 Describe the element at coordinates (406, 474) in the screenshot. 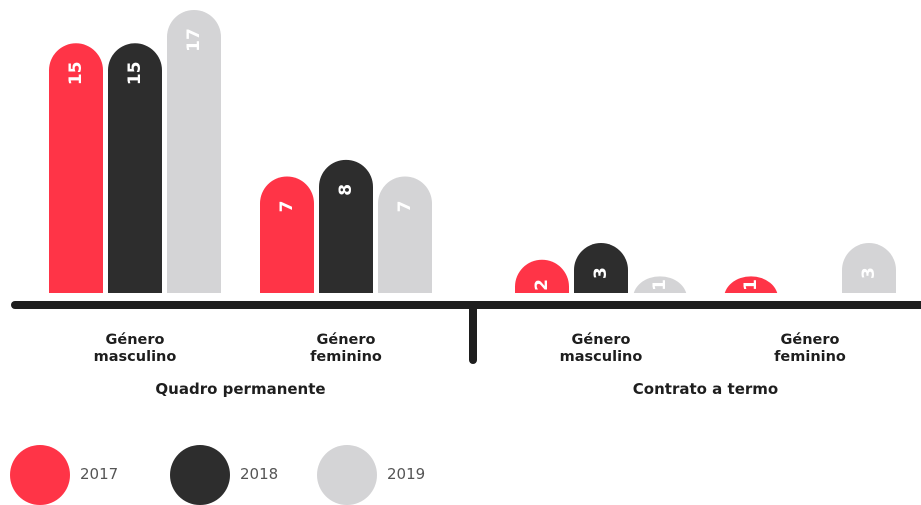

I see `legend-label: 2019` at that location.